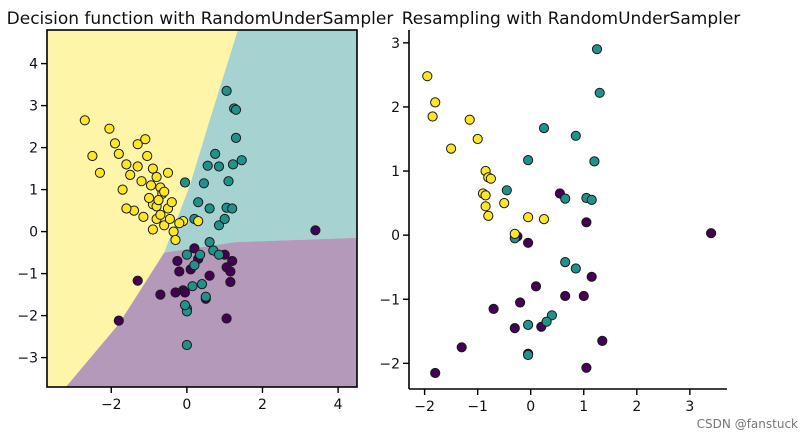  Describe the element at coordinates (33, 149) in the screenshot. I see `y-tick-label: 2` at that location.